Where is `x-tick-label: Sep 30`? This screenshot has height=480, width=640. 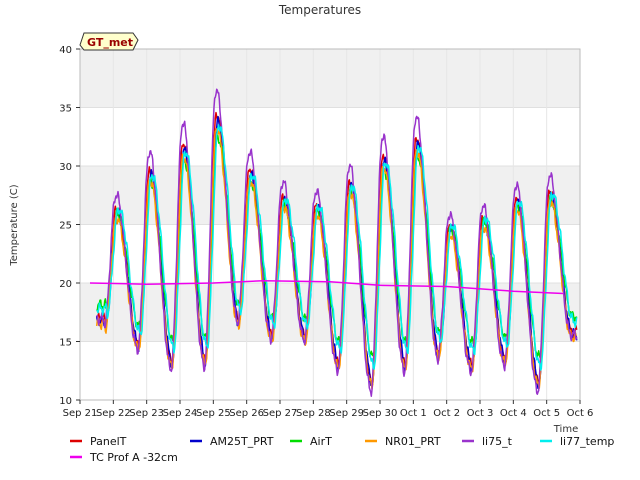 x-tick-label: Sep 30 is located at coordinates (380, 413).